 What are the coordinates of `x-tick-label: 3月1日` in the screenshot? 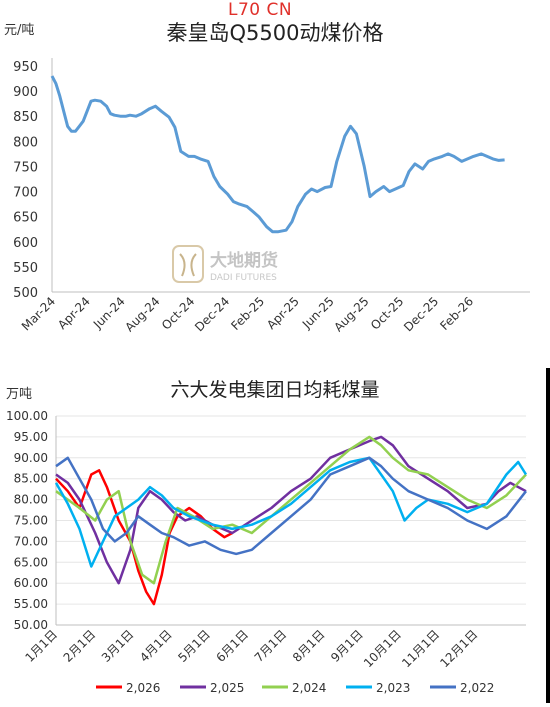 It's located at (118, 646).